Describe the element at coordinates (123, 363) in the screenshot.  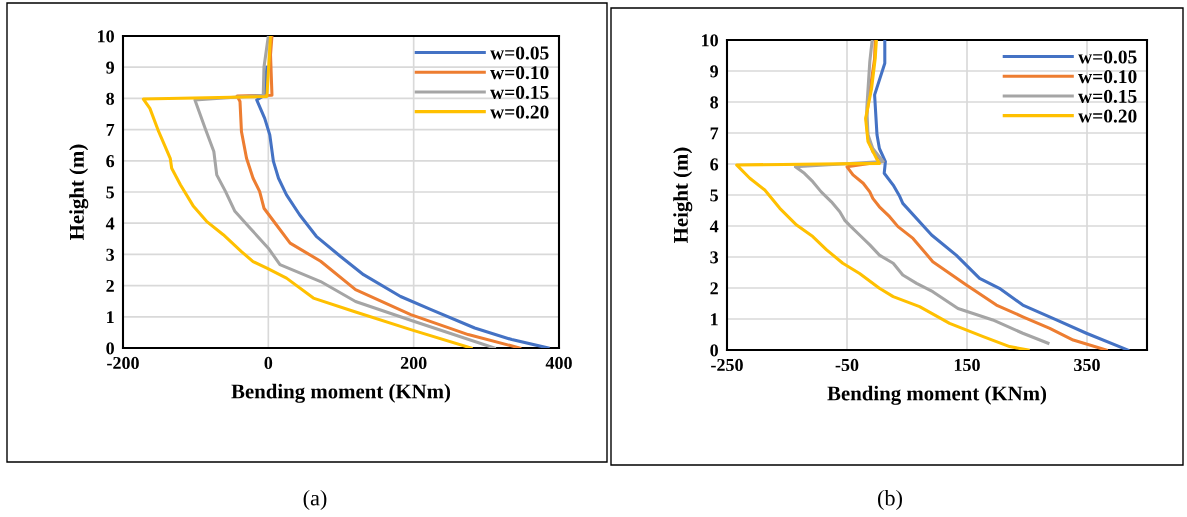
I see `x-tick-label: -200` at that location.